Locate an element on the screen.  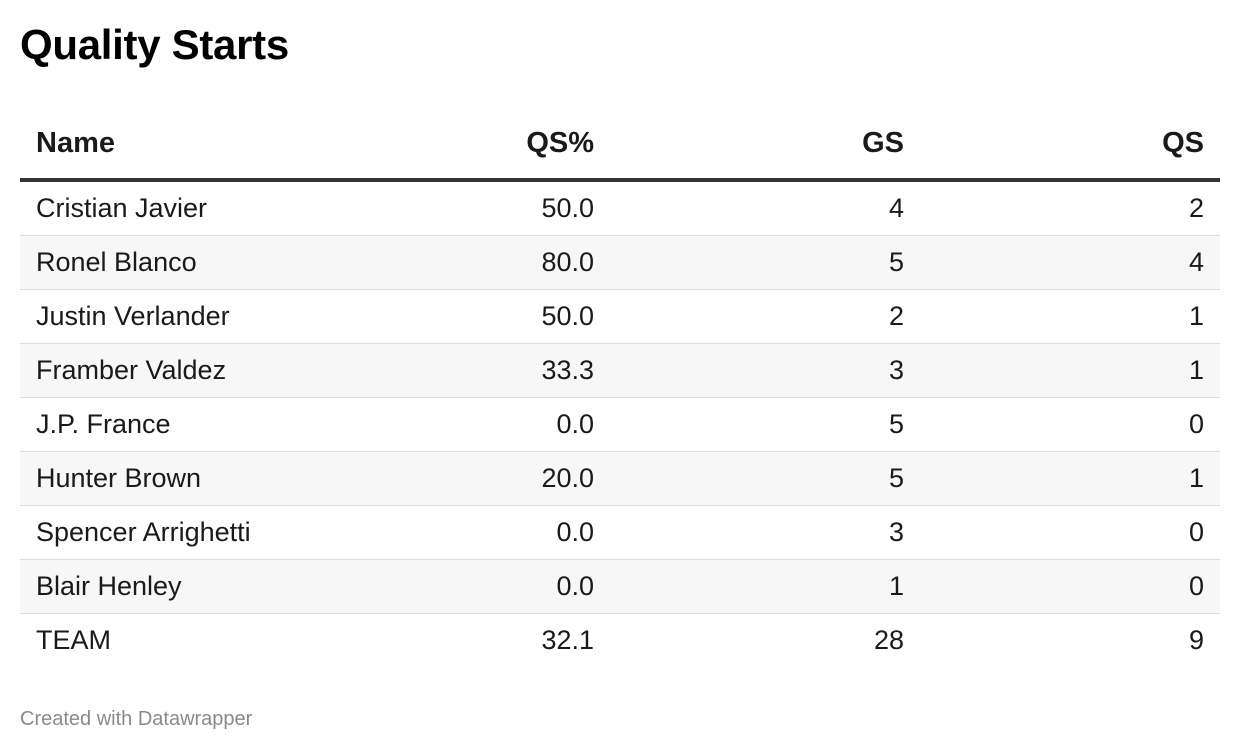
table-header-row: Name QS% GS QS is located at coordinates (620, 145).